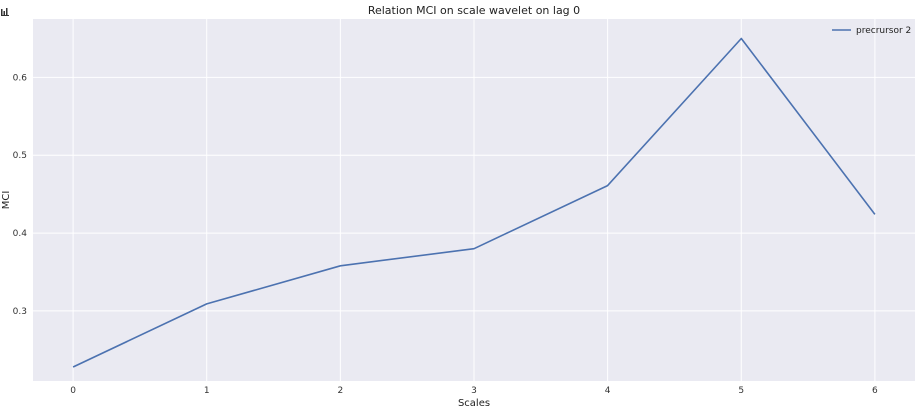 The width and height of the screenshot is (918, 411). What do you see at coordinates (20, 234) in the screenshot?
I see `y-tick-label: 0.4` at bounding box center [20, 234].